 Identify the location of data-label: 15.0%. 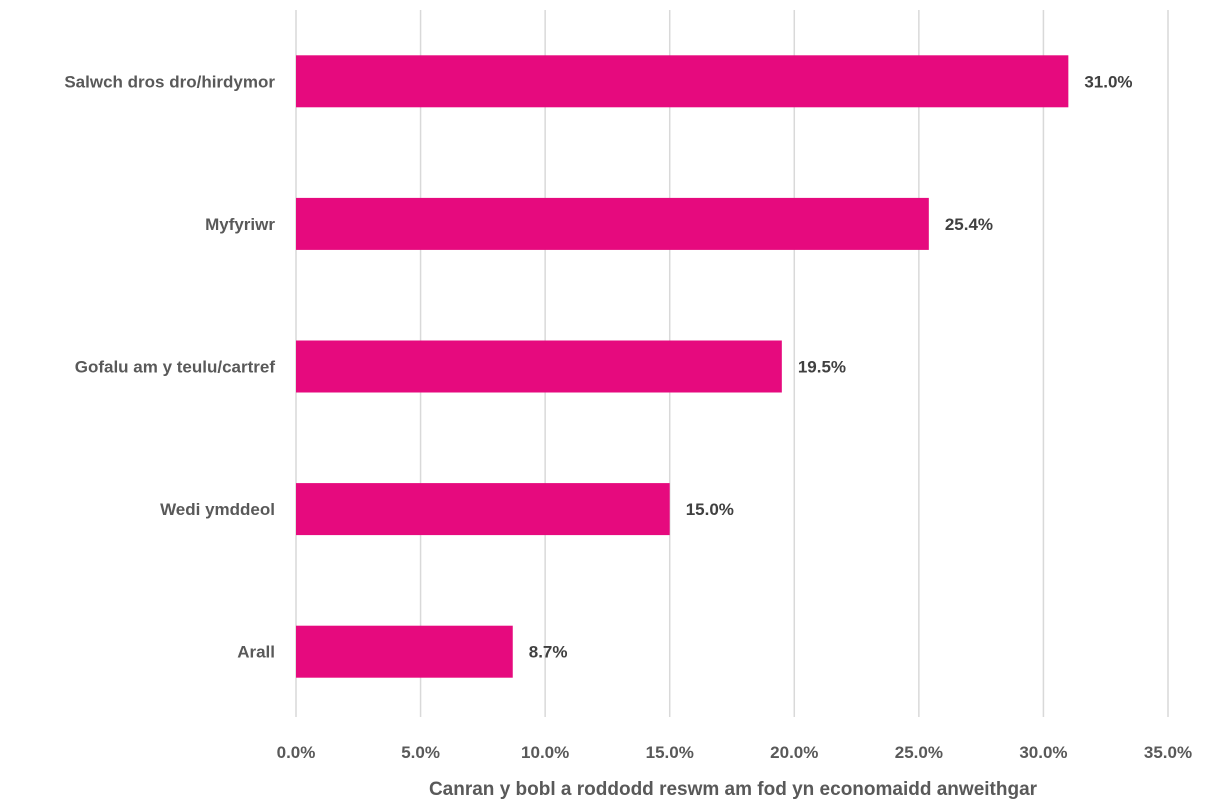
(710, 509).